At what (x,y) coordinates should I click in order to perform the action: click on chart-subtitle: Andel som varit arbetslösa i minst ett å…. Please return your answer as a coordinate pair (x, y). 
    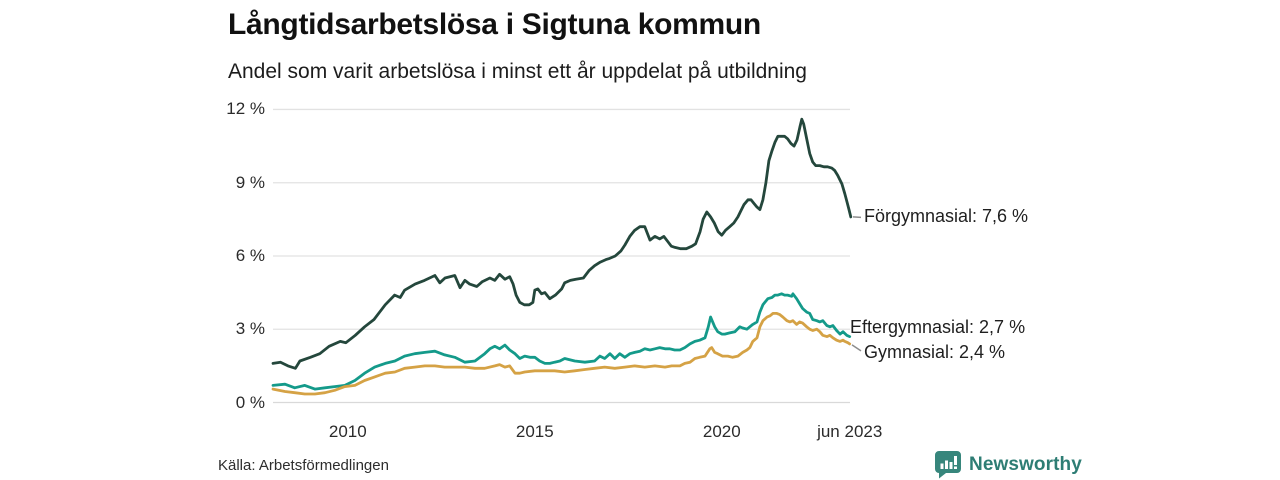
    Looking at the image, I should click on (517, 71).